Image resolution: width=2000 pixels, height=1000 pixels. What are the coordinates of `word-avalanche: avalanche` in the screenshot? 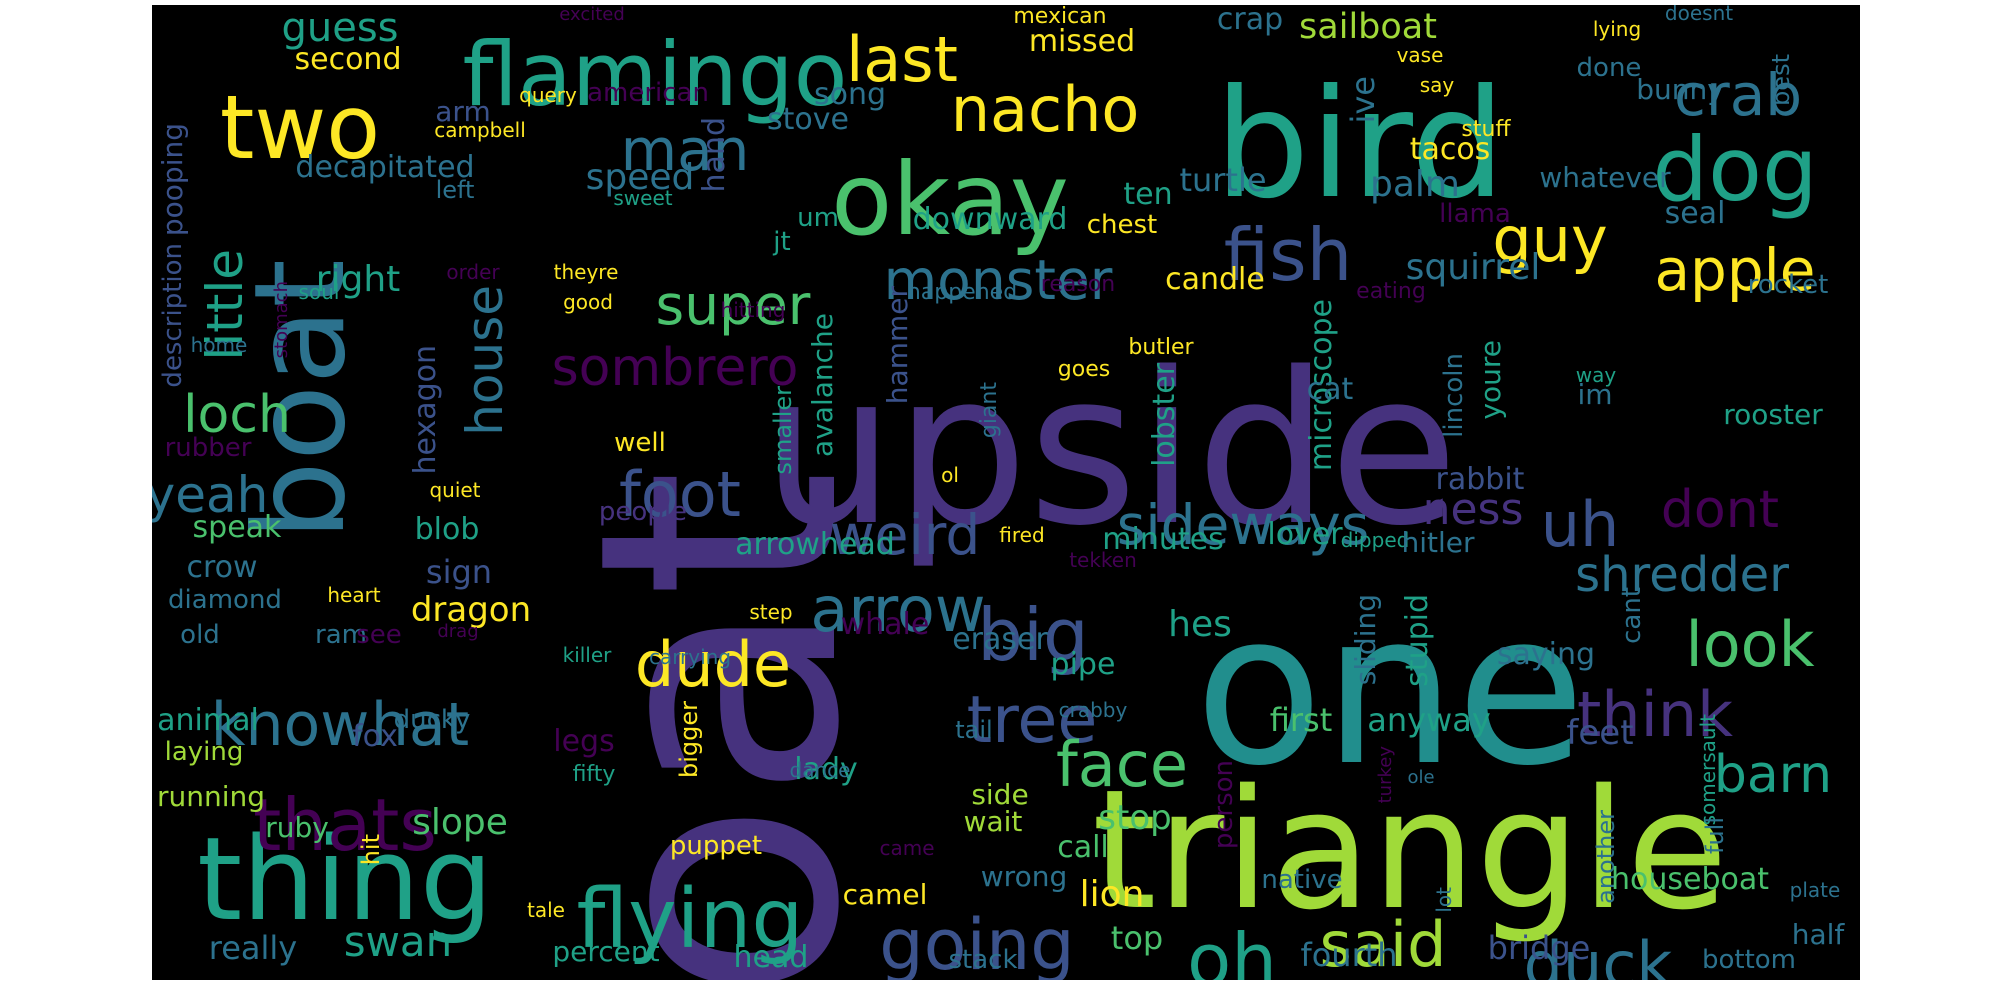 It's located at (822, 385).